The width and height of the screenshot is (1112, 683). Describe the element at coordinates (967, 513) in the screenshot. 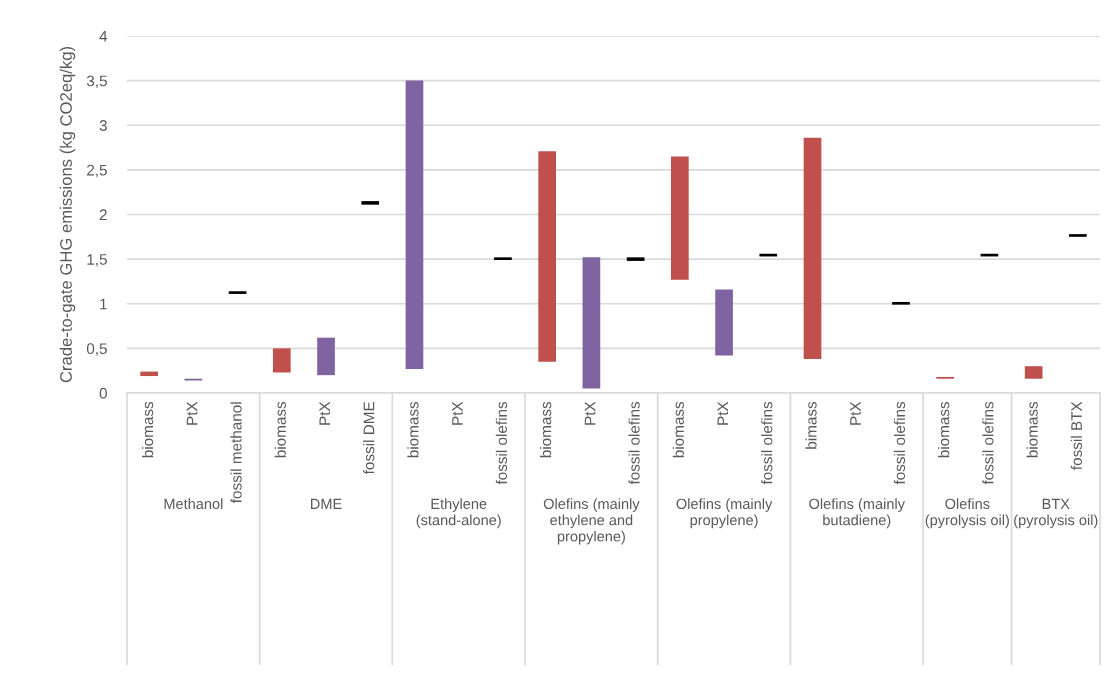

I see `text: Olefins (pyrolysis oil)` at that location.